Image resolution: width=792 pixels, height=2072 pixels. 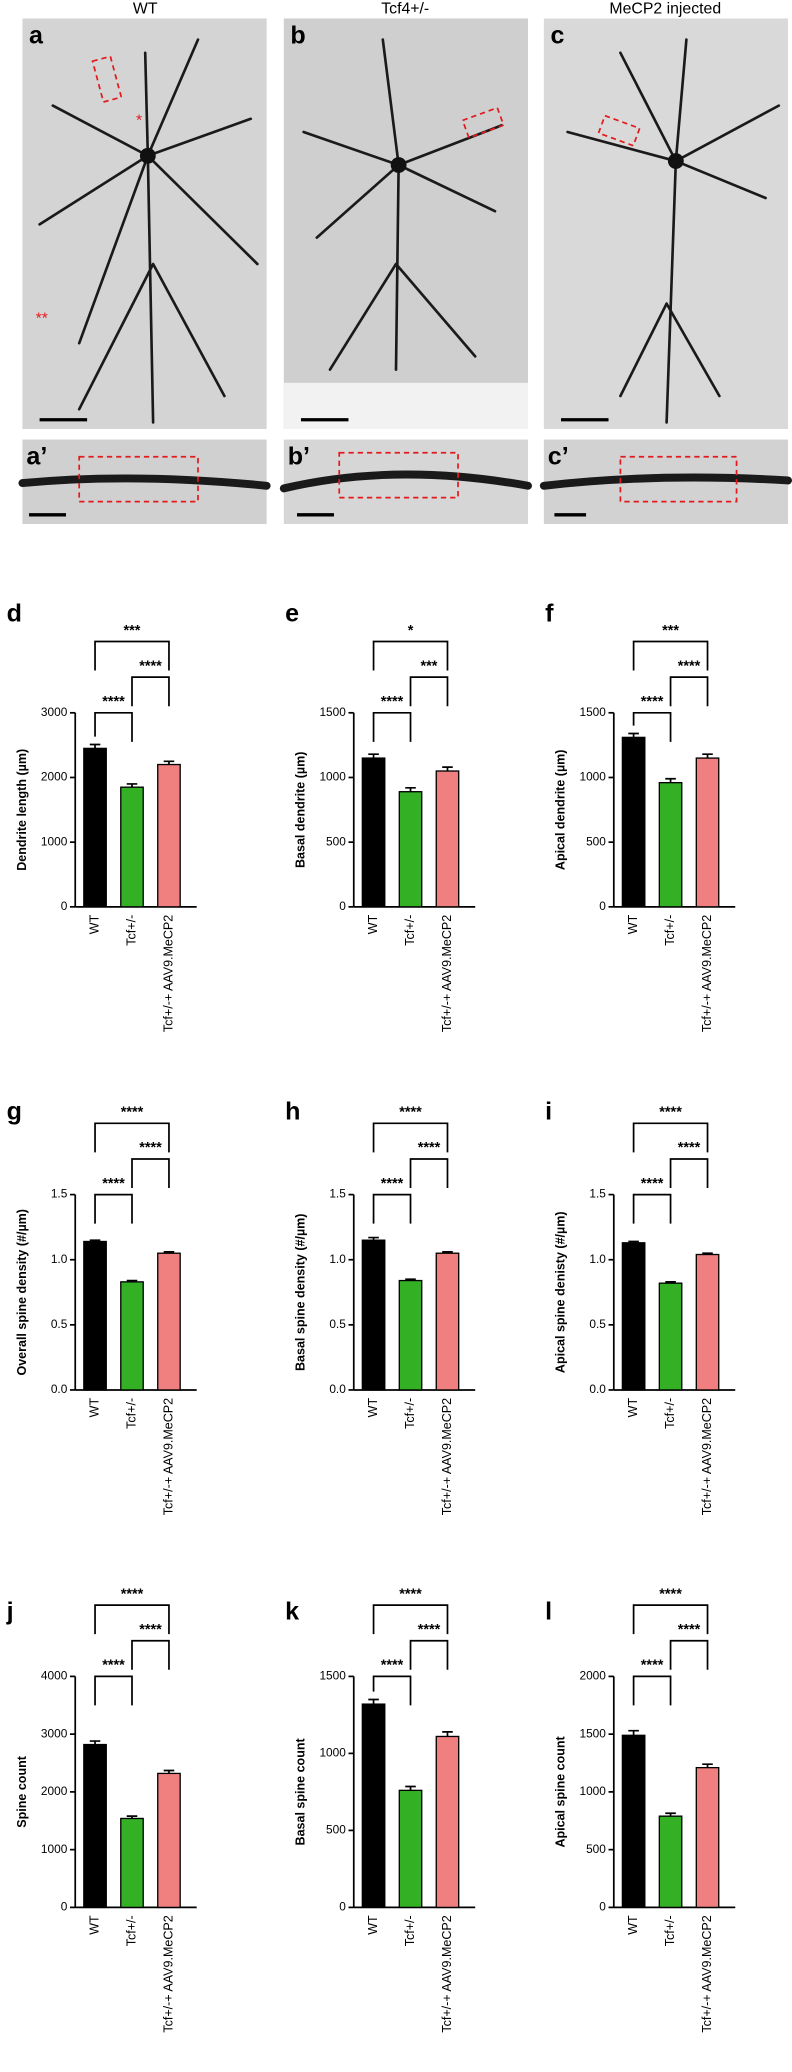 What do you see at coordinates (300, 1792) in the screenshot?
I see `y-axis-label: Basal spine count` at bounding box center [300, 1792].